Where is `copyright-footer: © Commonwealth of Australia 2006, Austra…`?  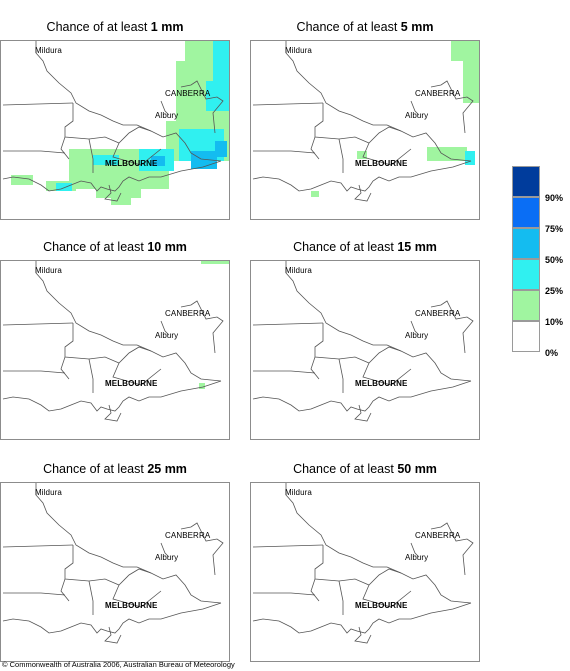 copyright-footer: © Commonwealth of Australia 2006, Austra… is located at coordinates (118, 664).